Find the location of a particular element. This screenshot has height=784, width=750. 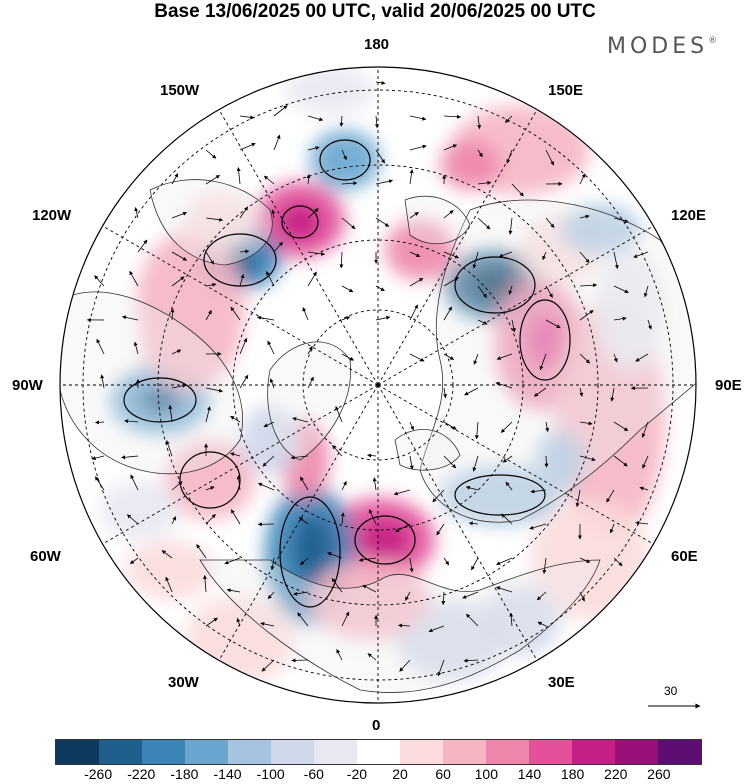

wind-vector is located at coordinates (300, 660).